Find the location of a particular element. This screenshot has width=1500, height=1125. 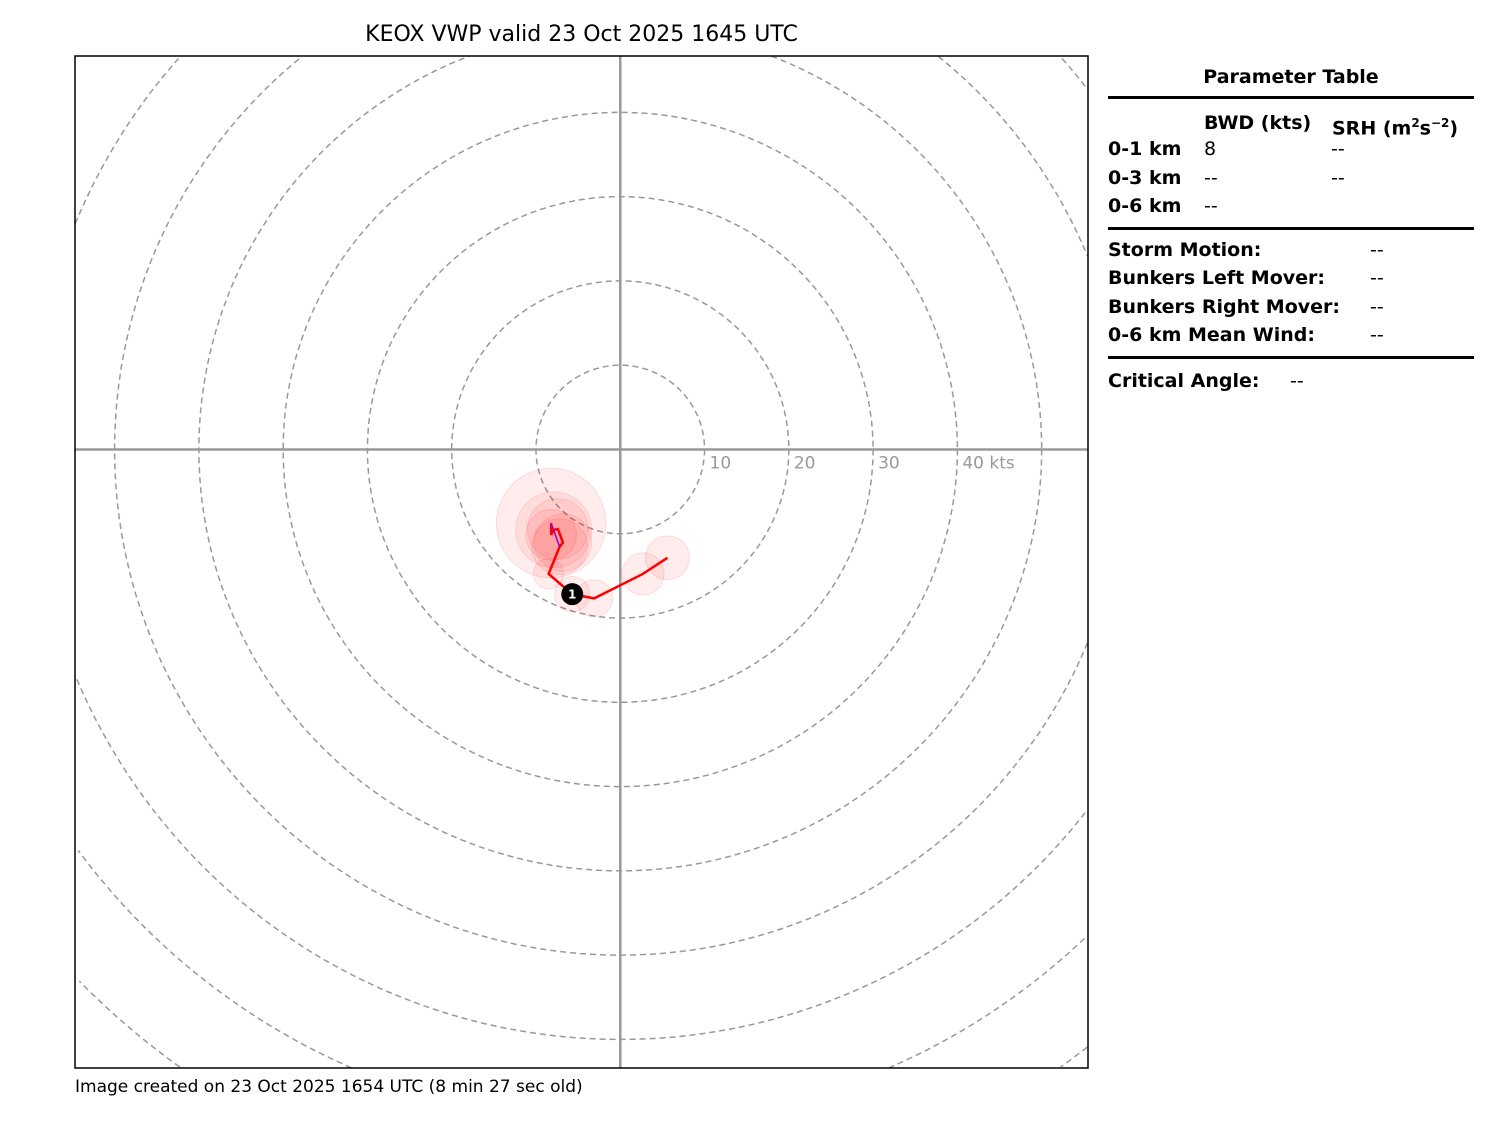

table-row: 0-3 km -- -- is located at coordinates (1291, 178).